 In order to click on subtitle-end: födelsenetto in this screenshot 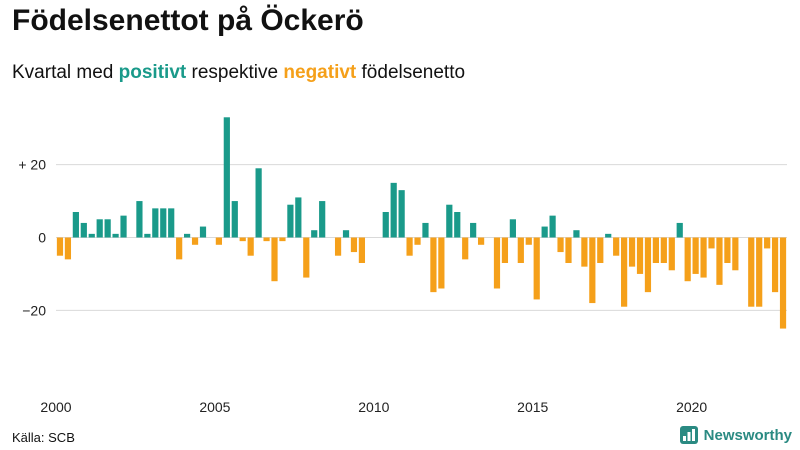, I will do `click(413, 72)`.